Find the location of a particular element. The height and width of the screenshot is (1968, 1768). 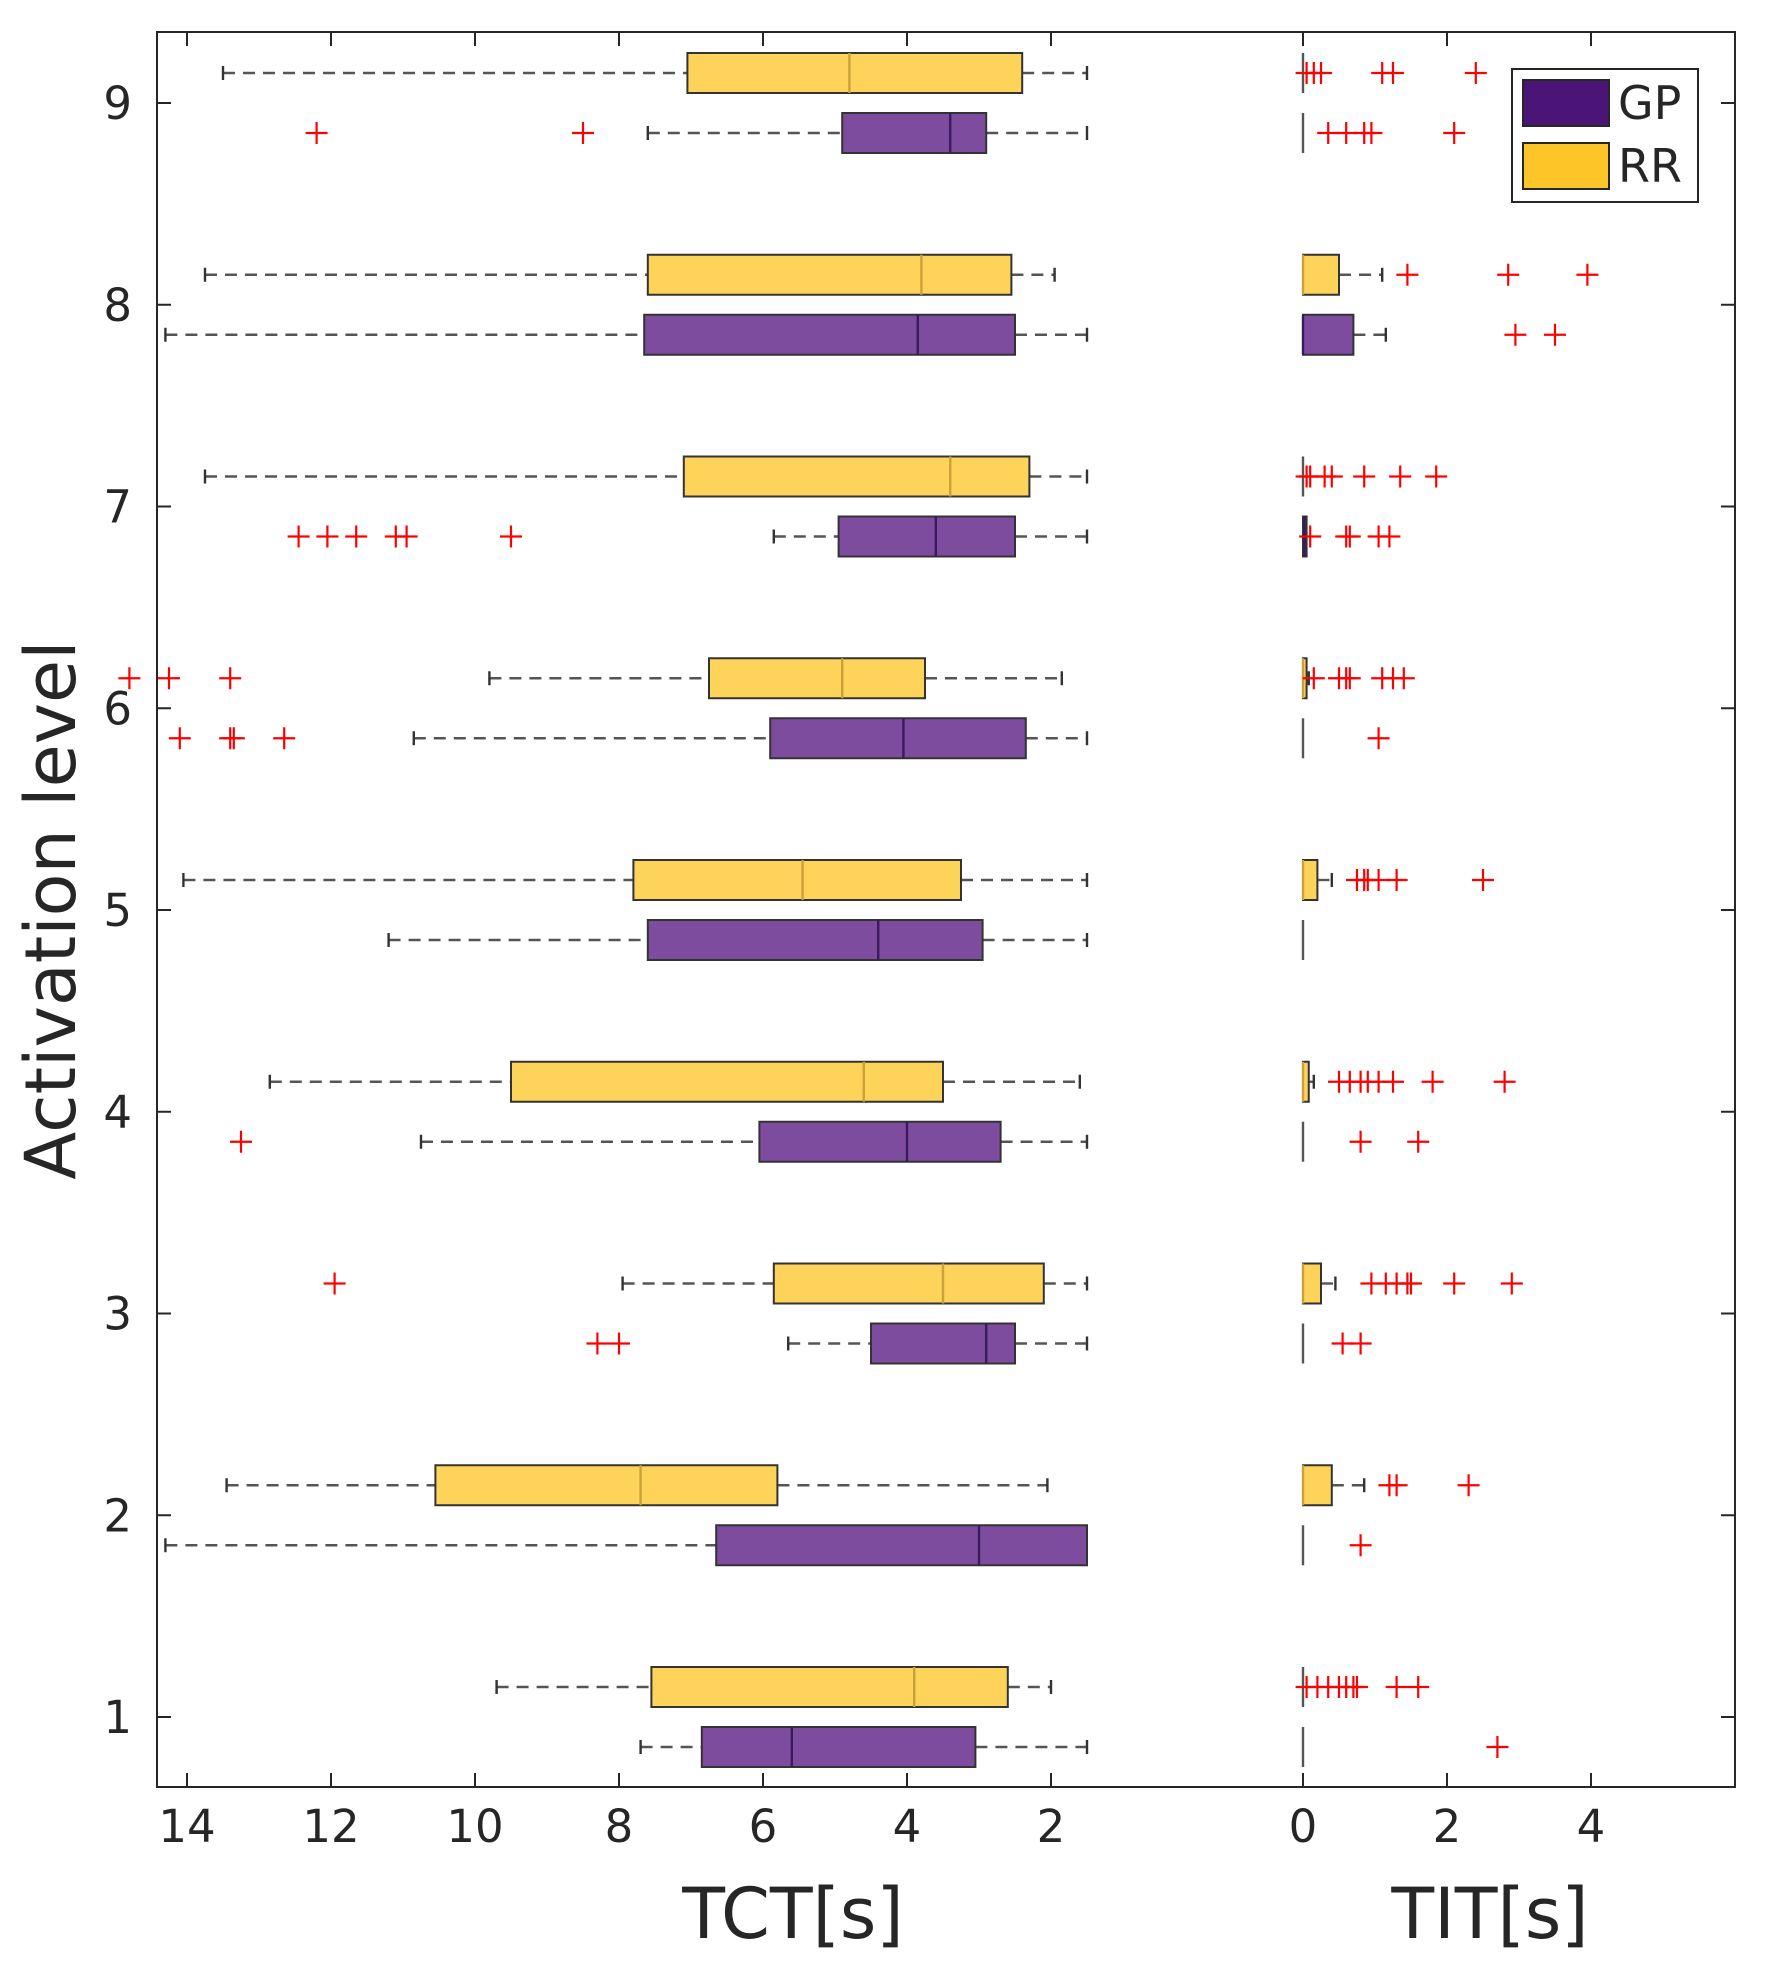

legend-label-rr: RR is located at coordinates (1650, 166).